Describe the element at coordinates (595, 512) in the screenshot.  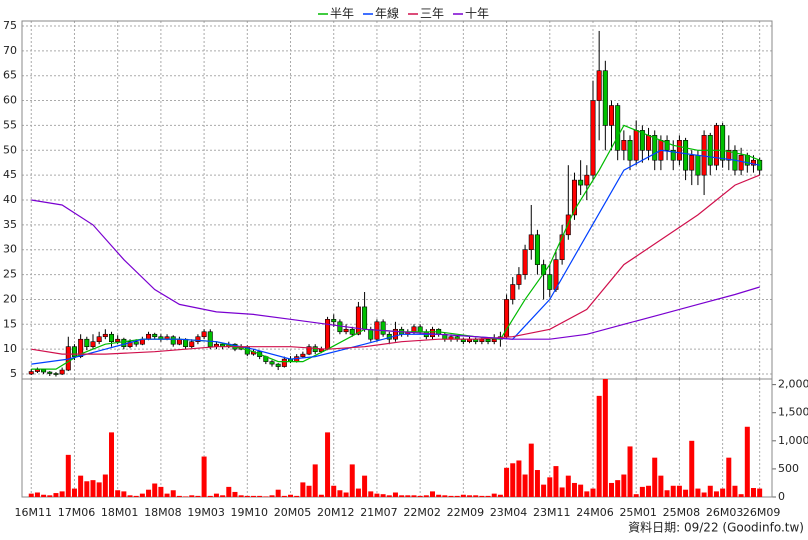
I see `x-tick-label: 24M06` at that location.